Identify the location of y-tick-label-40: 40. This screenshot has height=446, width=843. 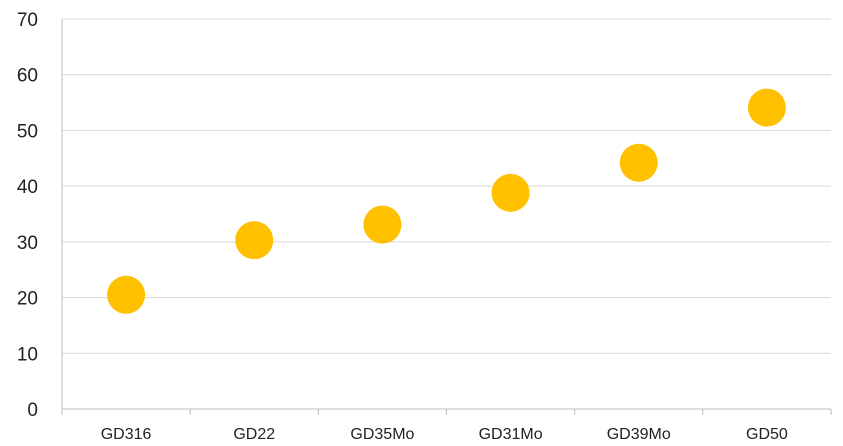
(27, 187).